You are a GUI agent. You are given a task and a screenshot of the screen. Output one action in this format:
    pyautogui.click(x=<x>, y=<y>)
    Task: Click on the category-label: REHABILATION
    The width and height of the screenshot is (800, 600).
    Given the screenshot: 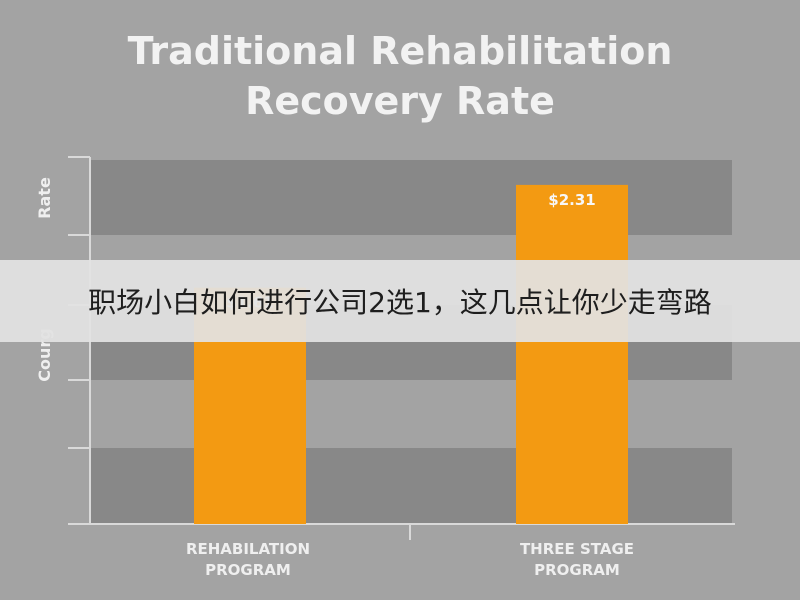 What is the action you would take?
    pyautogui.click(x=248, y=549)
    